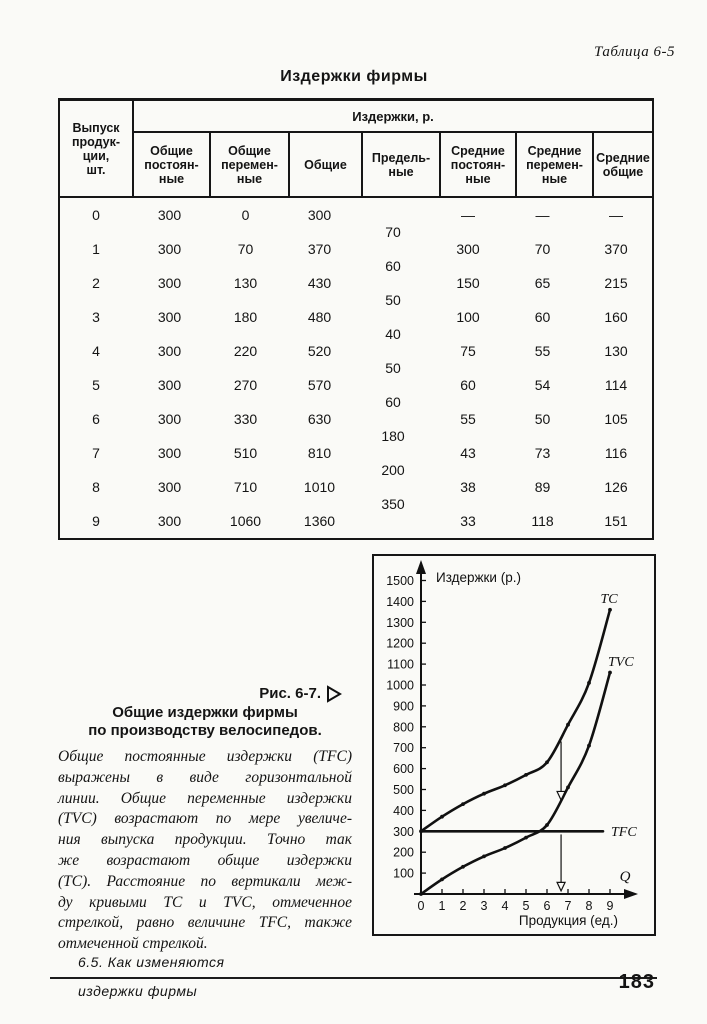  What do you see at coordinates (616, 453) in the screenshot?
I see `cell-atc: 116` at bounding box center [616, 453].